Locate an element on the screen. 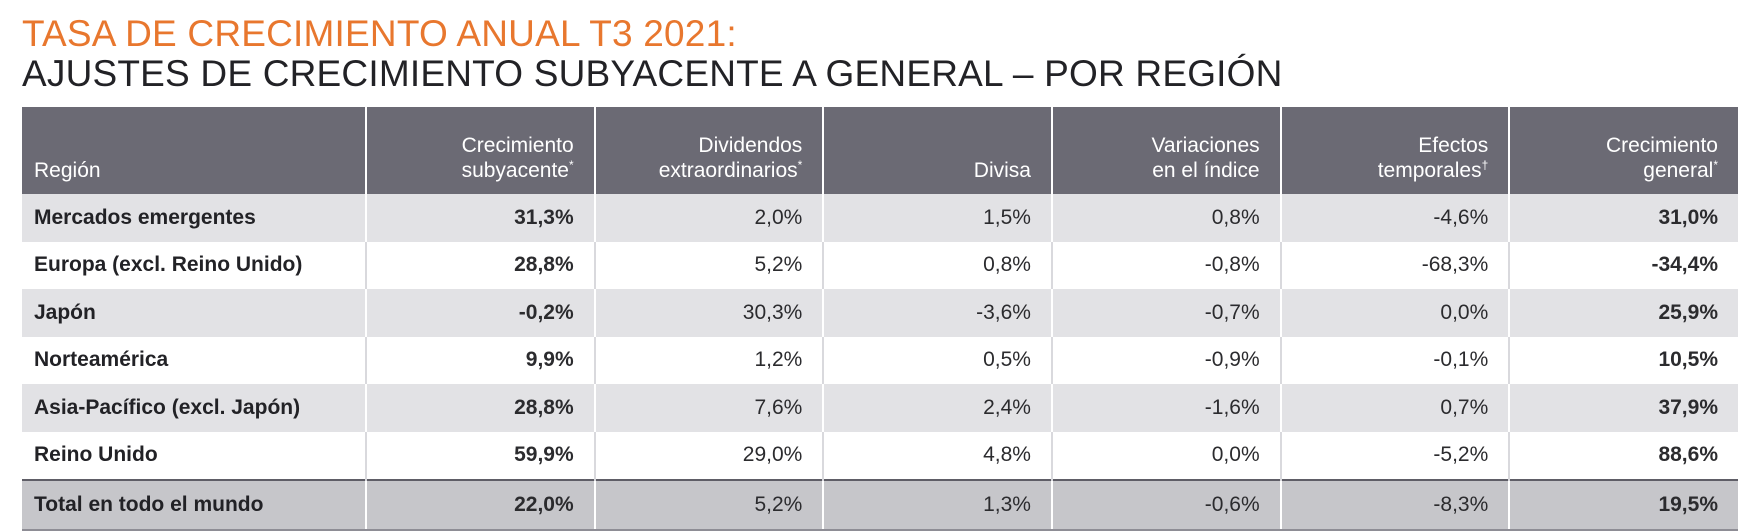 The image size is (1758, 532). currency-value: 2,4% is located at coordinates (937, 408).